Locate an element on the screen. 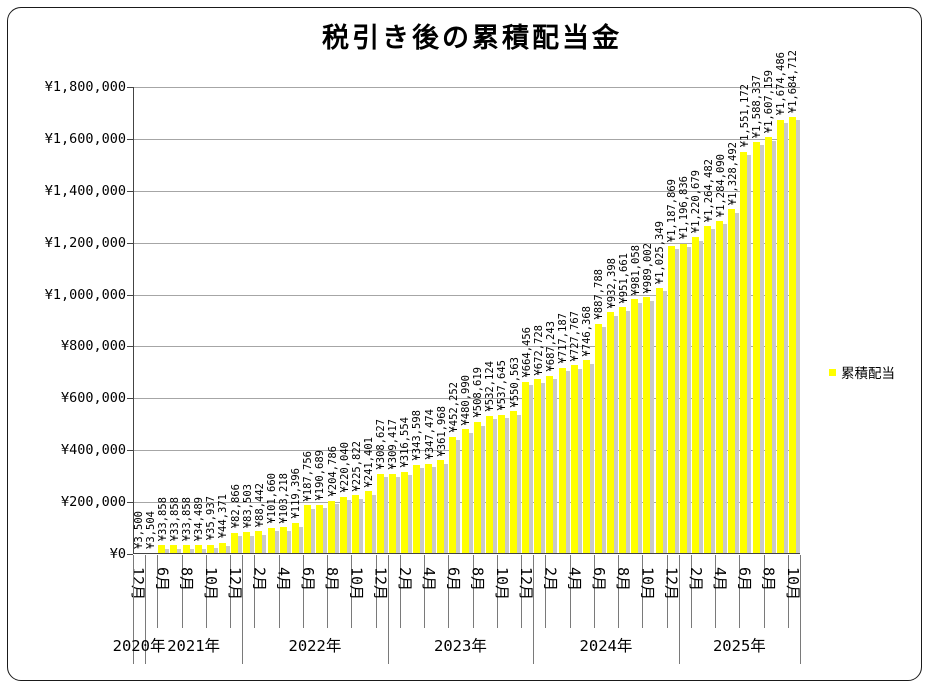 This screenshot has width=944, height=693. bar-value-label: ¥225,822 is located at coordinates (356, 466).